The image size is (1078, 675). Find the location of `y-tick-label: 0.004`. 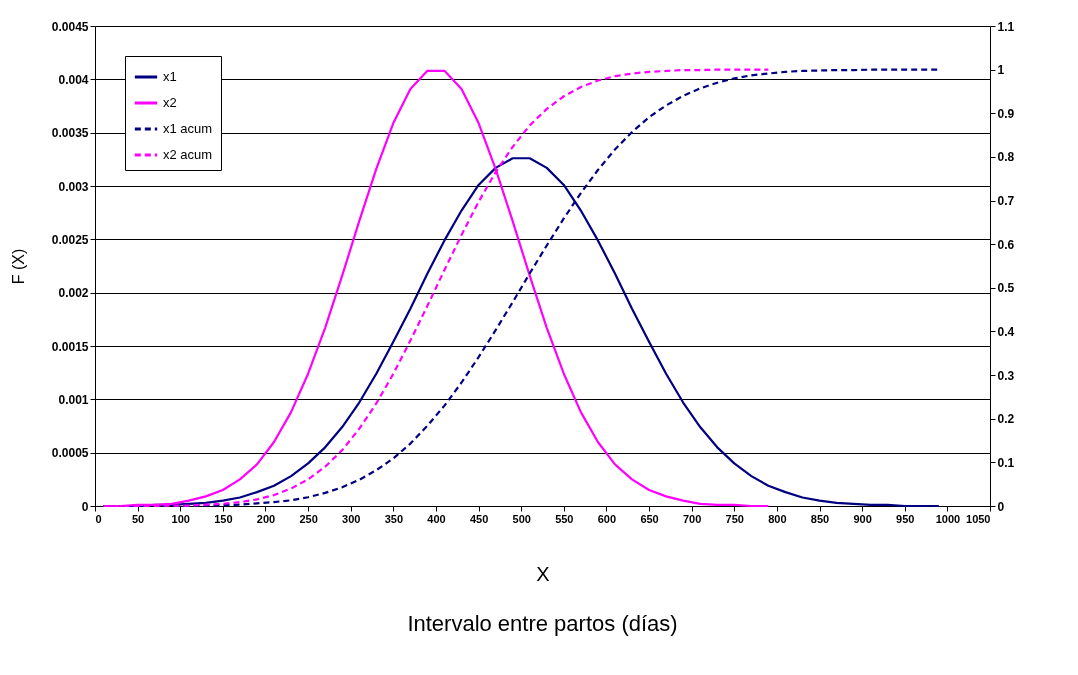

y-tick-label: 0.004 is located at coordinates (73, 79).